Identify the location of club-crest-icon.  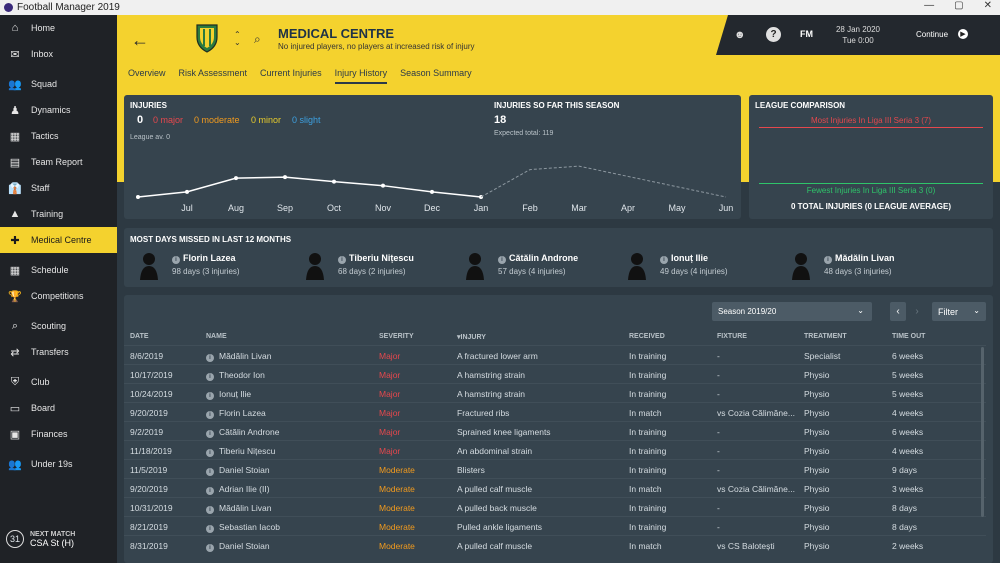
(207, 38).